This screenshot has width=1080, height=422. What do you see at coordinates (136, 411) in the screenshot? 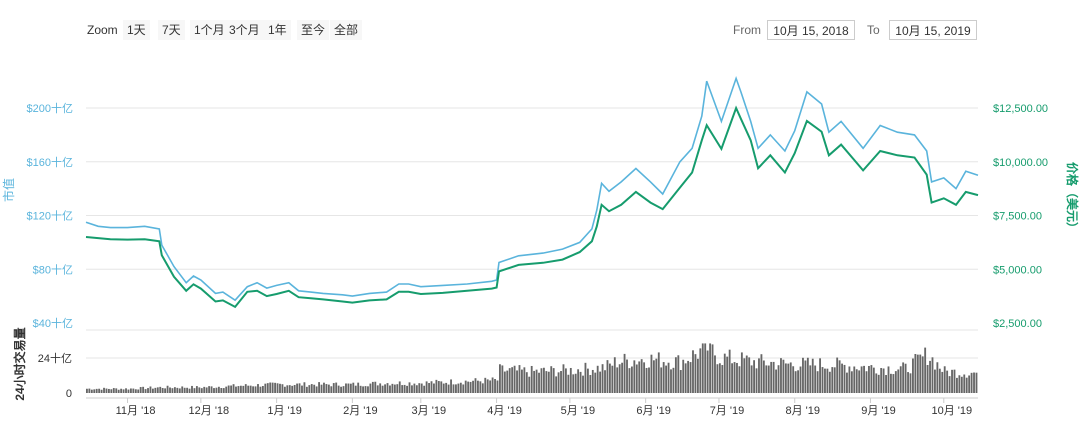
I see `x-tick-label: 11月 '18` at bounding box center [136, 411].